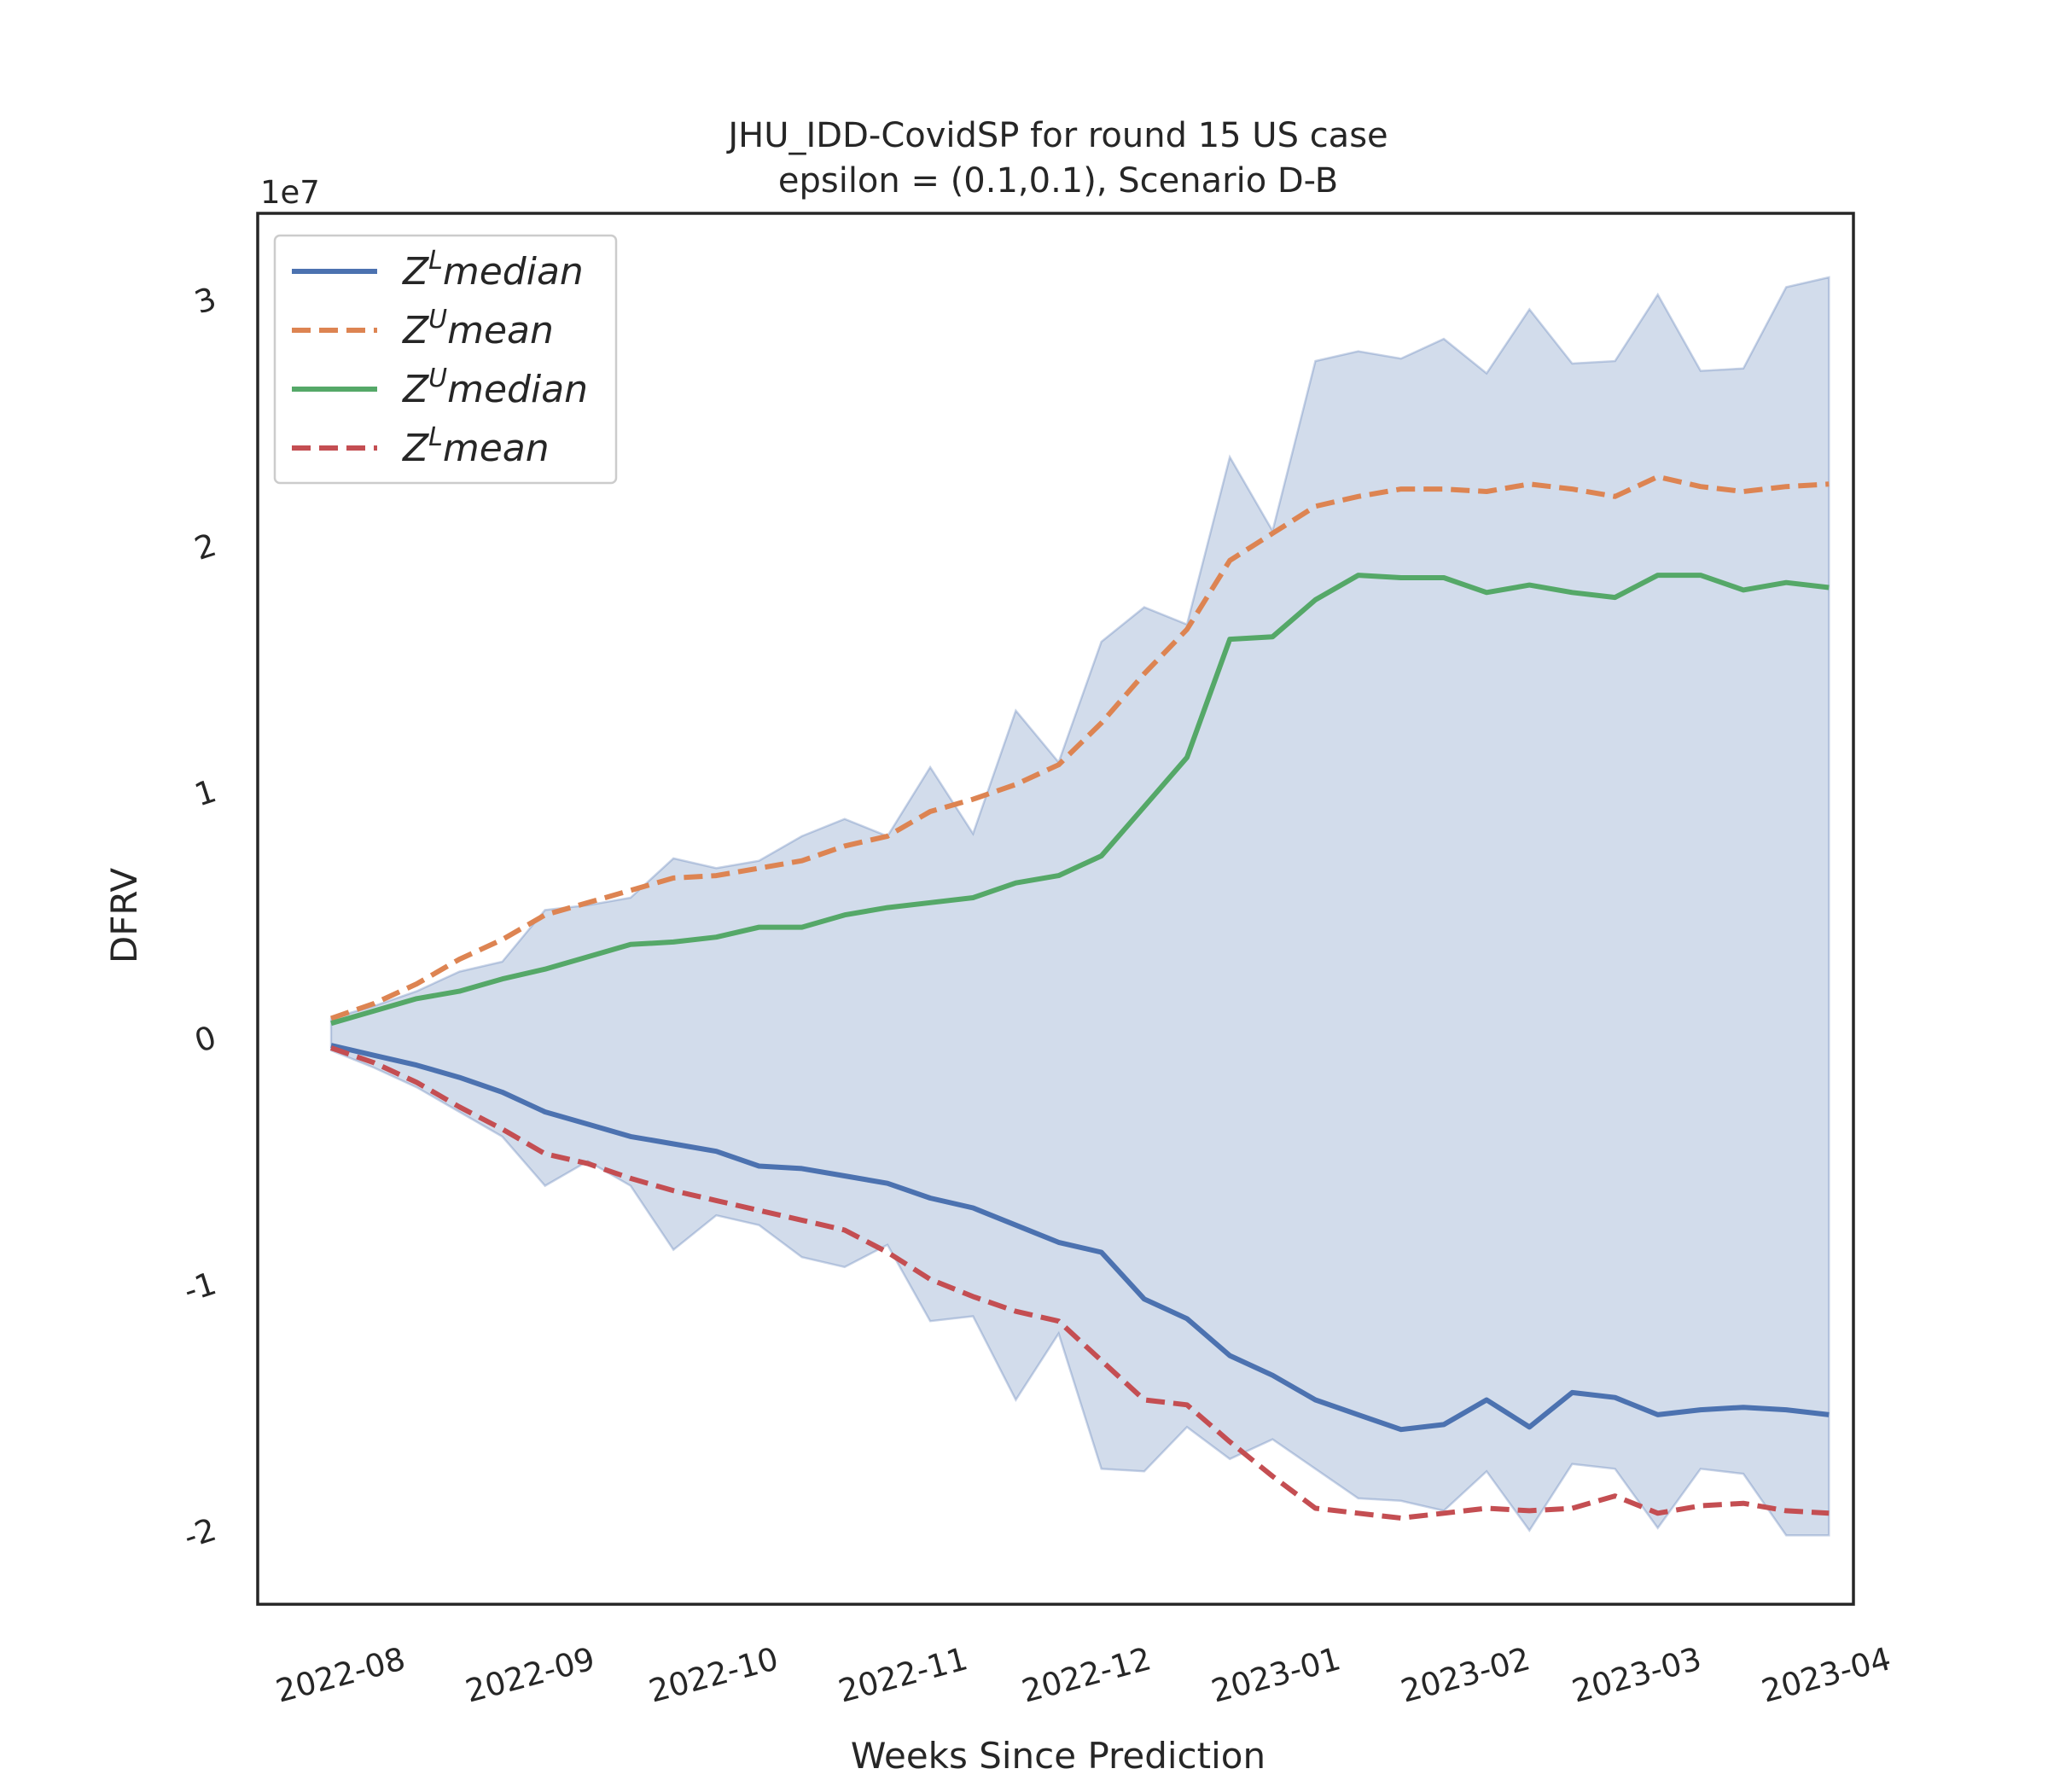  I want to click on chart-title-line2: epsilon = (0.1,0.1), Scenario D-B, so click(1058, 181).